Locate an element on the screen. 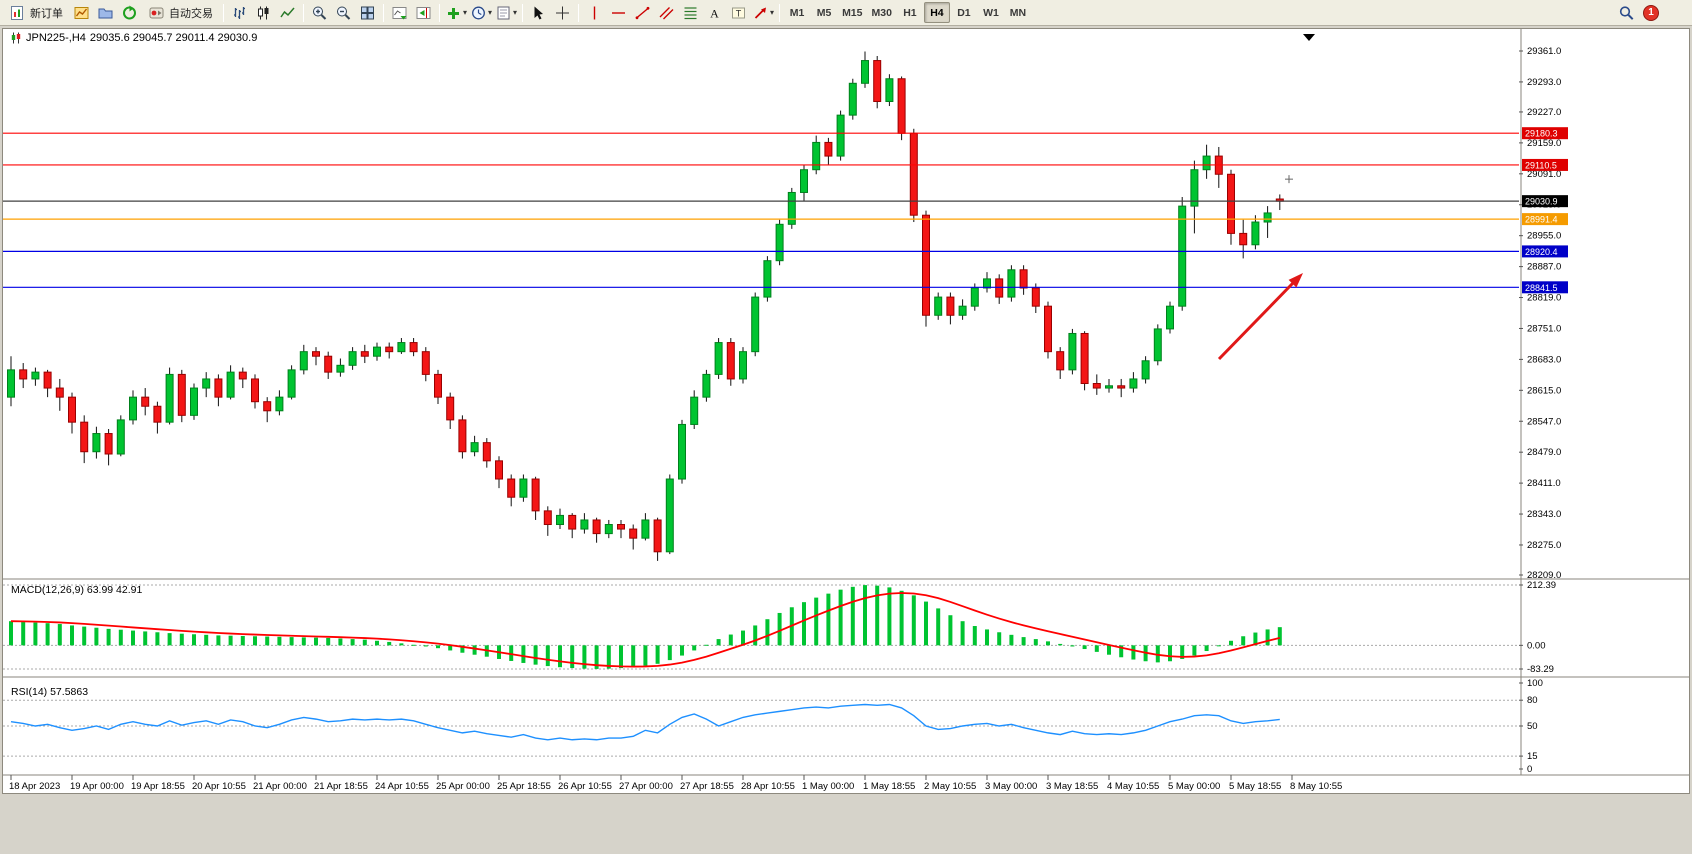  indicators-icon is located at coordinates (453, 13).